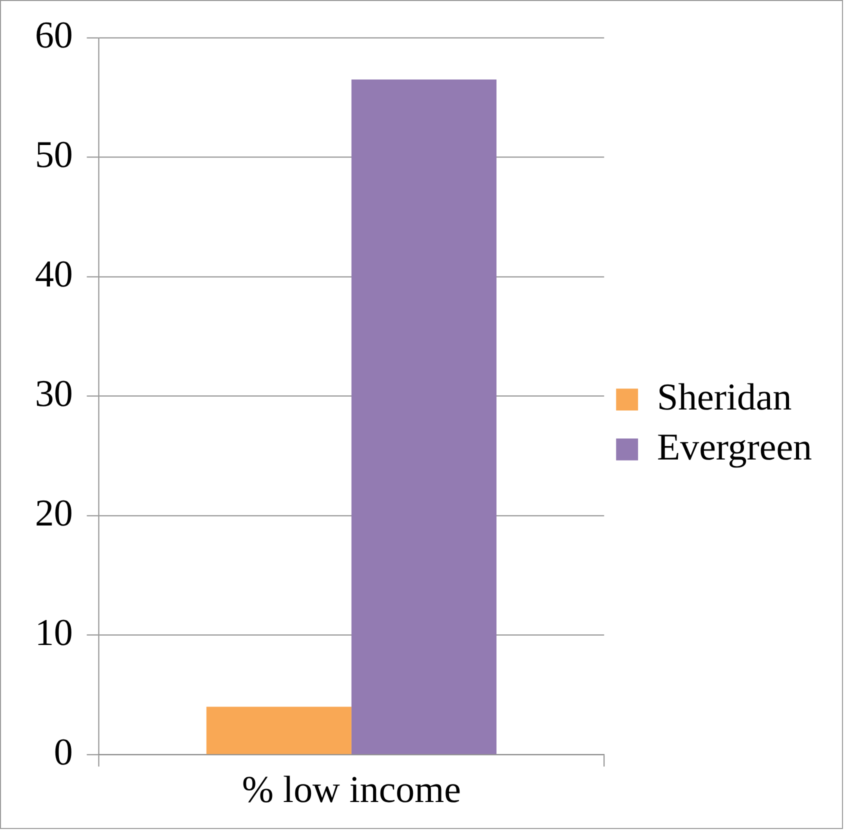 Image resolution: width=845 pixels, height=831 pixels. Describe the element at coordinates (724, 397) in the screenshot. I see `legend-label: Sheridan` at that location.